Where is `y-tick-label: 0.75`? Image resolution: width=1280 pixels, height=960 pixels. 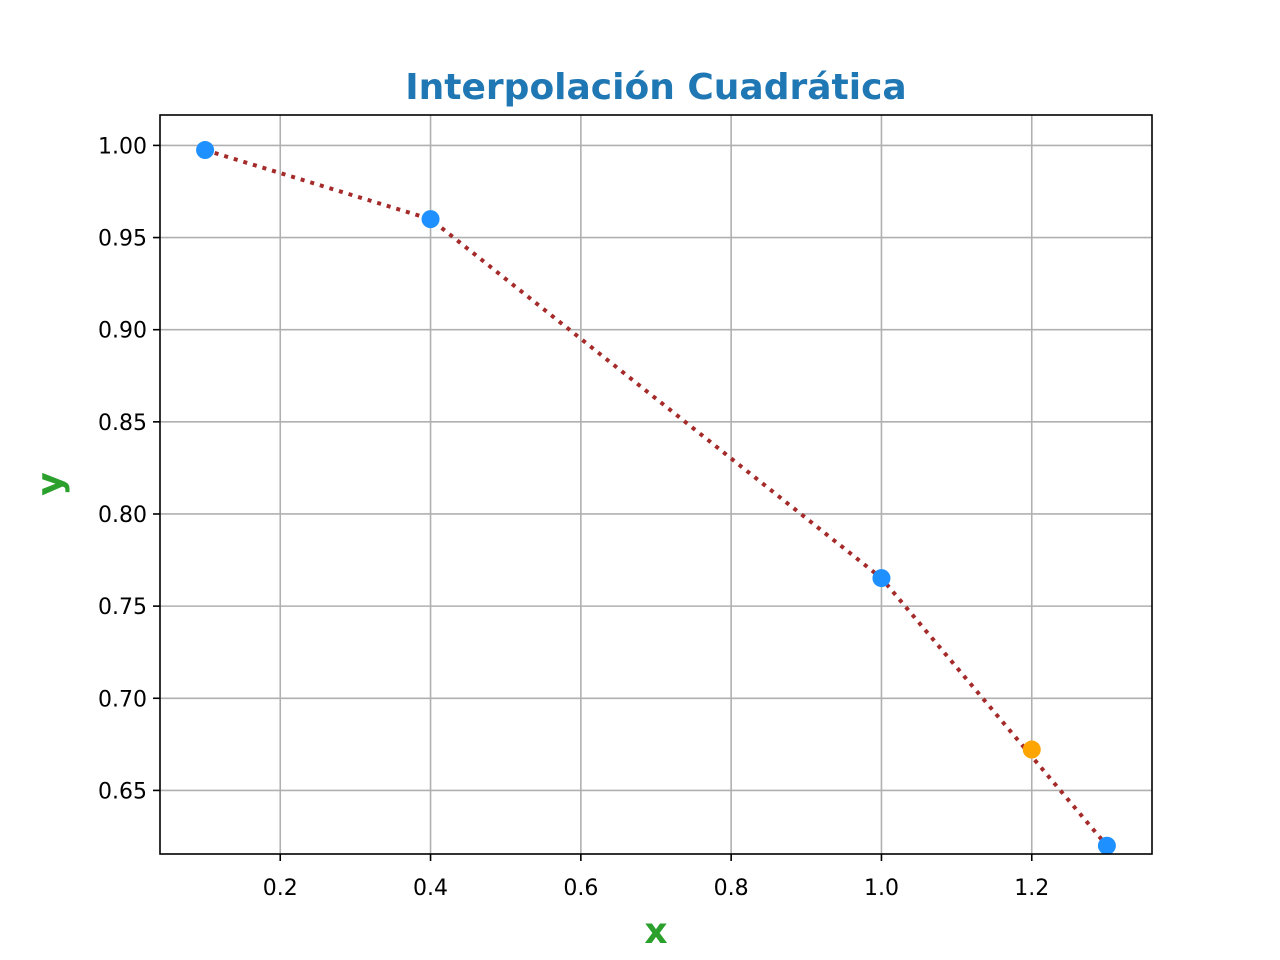
y-tick-label: 0.75 is located at coordinates (122, 607).